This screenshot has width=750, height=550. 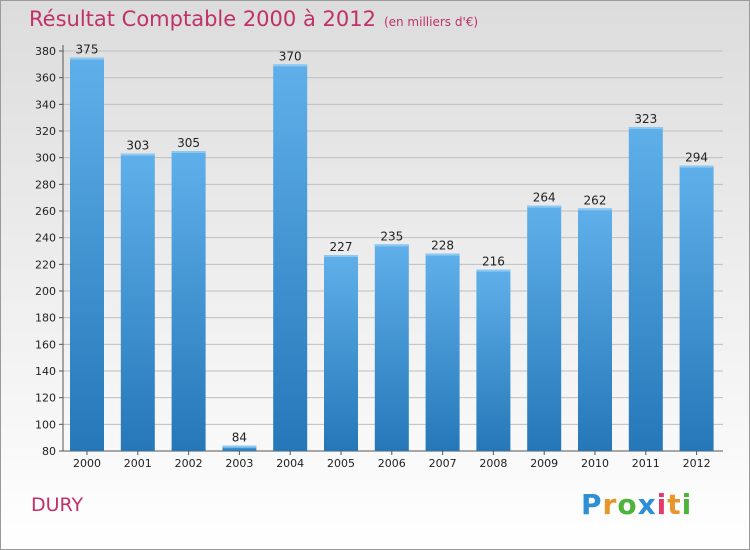 I want to click on y-tick-label: 180, so click(x=45, y=318).